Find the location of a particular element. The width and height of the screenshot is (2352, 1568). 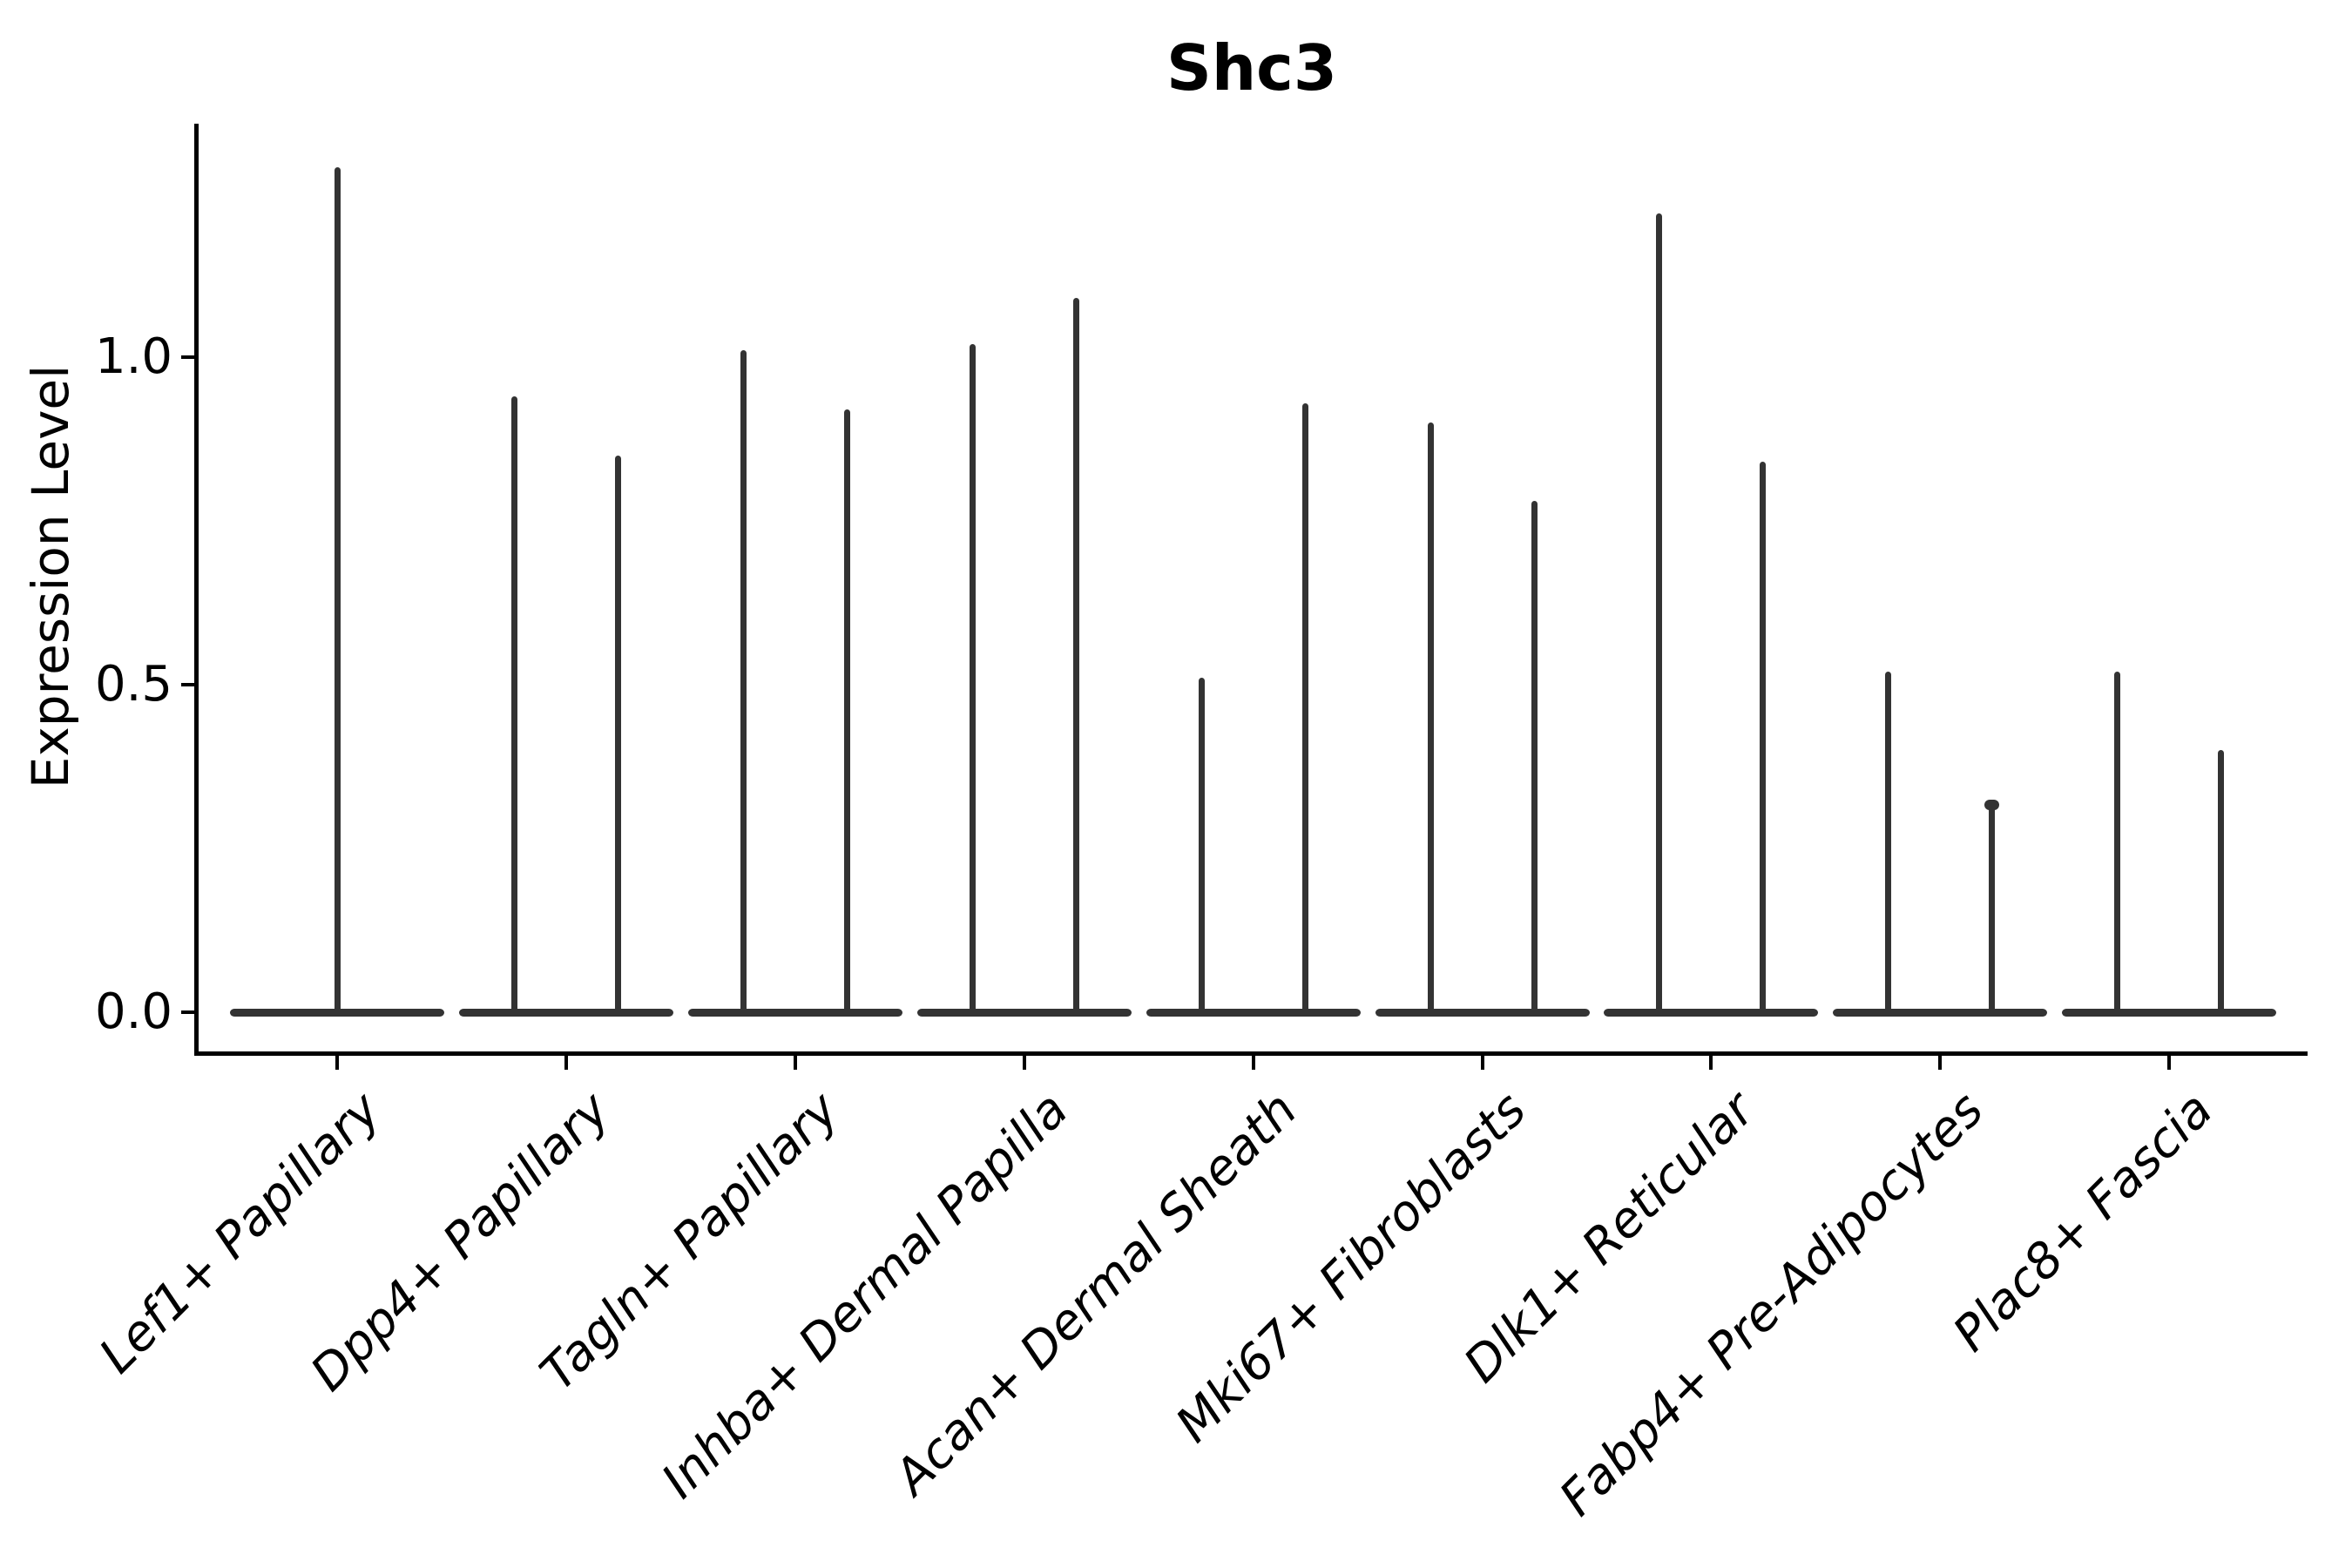

y-tick-label: 0.5 is located at coordinates (133, 684).